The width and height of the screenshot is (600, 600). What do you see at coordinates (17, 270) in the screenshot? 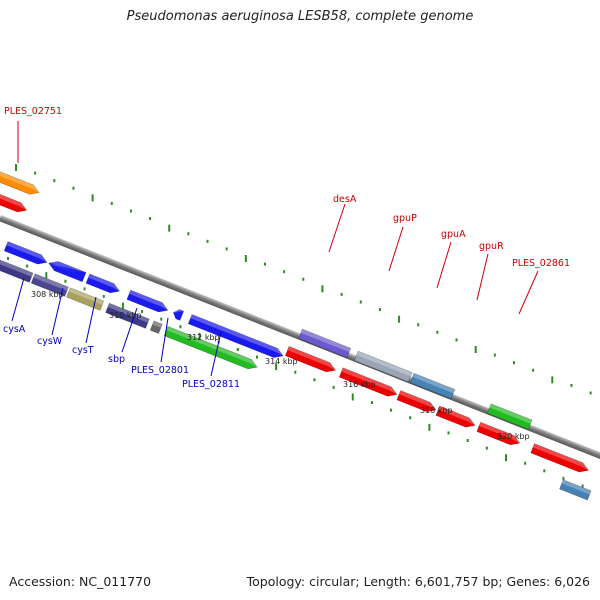
I see `gene-box-cysa` at bounding box center [17, 270].